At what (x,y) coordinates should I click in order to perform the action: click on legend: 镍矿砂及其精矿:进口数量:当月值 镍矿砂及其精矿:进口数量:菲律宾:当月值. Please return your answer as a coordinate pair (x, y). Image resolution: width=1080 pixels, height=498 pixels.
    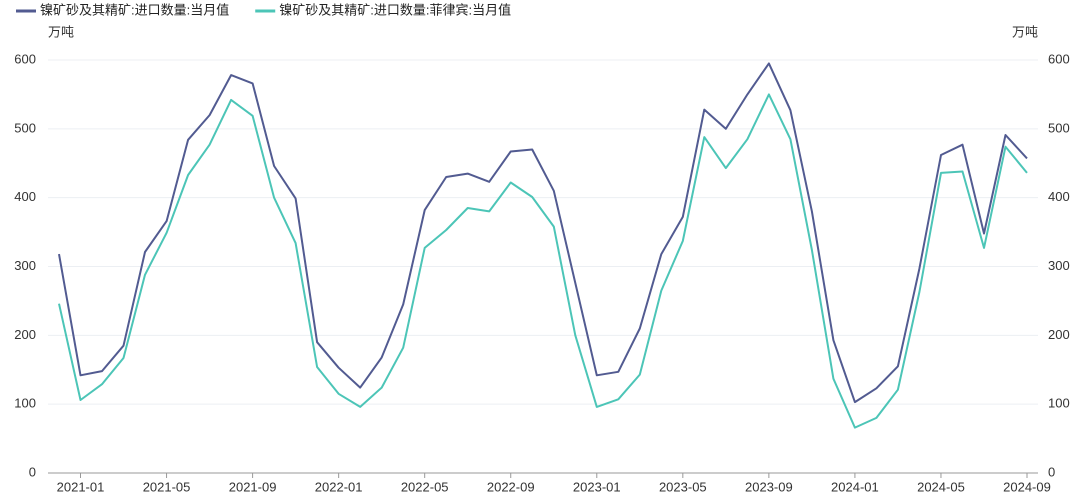
    Looking at the image, I should click on (263, 9).